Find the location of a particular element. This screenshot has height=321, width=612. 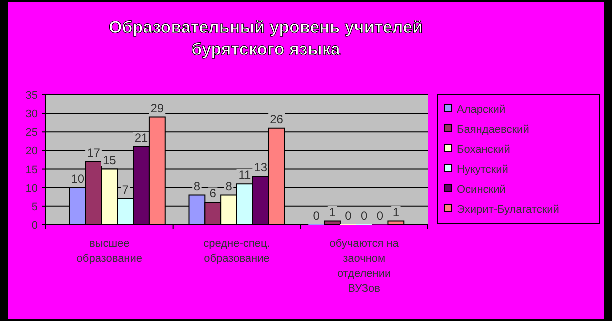

y-tick-label: 25 is located at coordinates (32, 133).